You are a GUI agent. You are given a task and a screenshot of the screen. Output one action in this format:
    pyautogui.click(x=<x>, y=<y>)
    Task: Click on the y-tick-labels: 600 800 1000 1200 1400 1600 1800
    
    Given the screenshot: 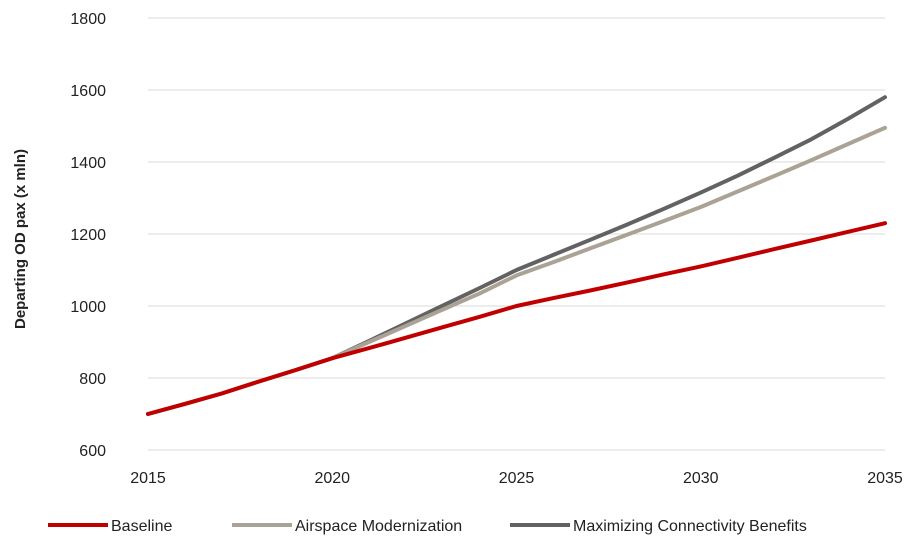 What is the action you would take?
    pyautogui.click(x=88, y=235)
    